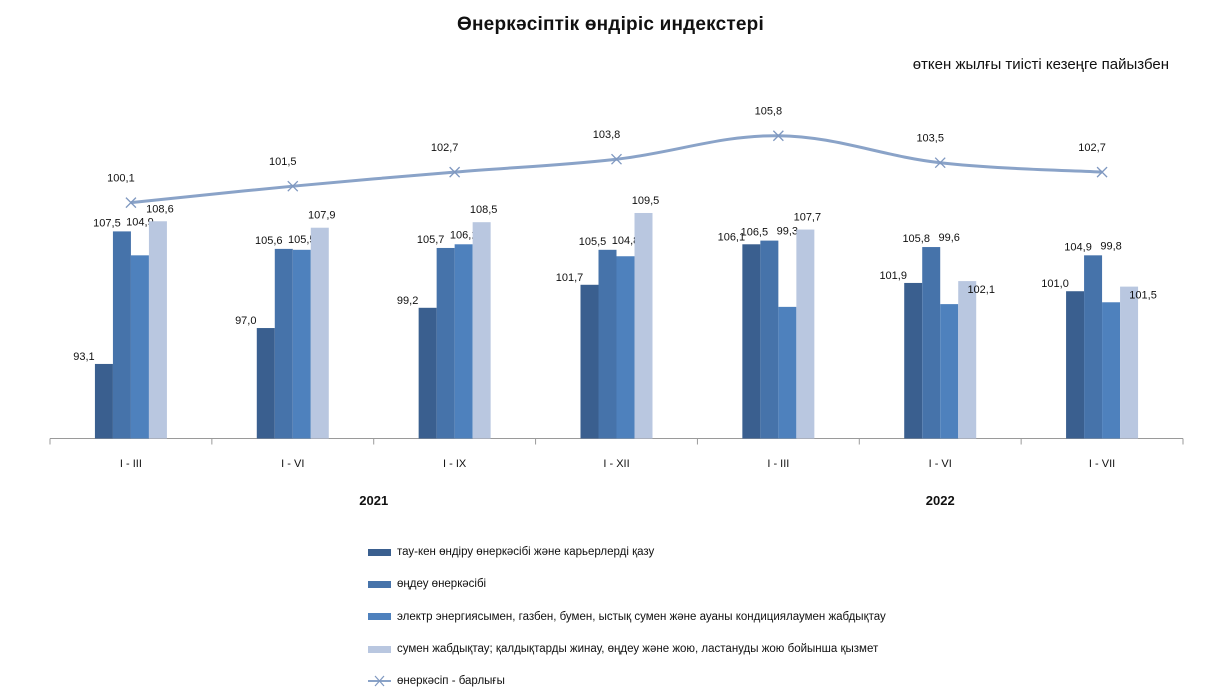 Image resolution: width=1221 pixels, height=697 pixels. Describe the element at coordinates (160, 209) in the screenshot. I see `bar-data-label: 108,6` at that location.